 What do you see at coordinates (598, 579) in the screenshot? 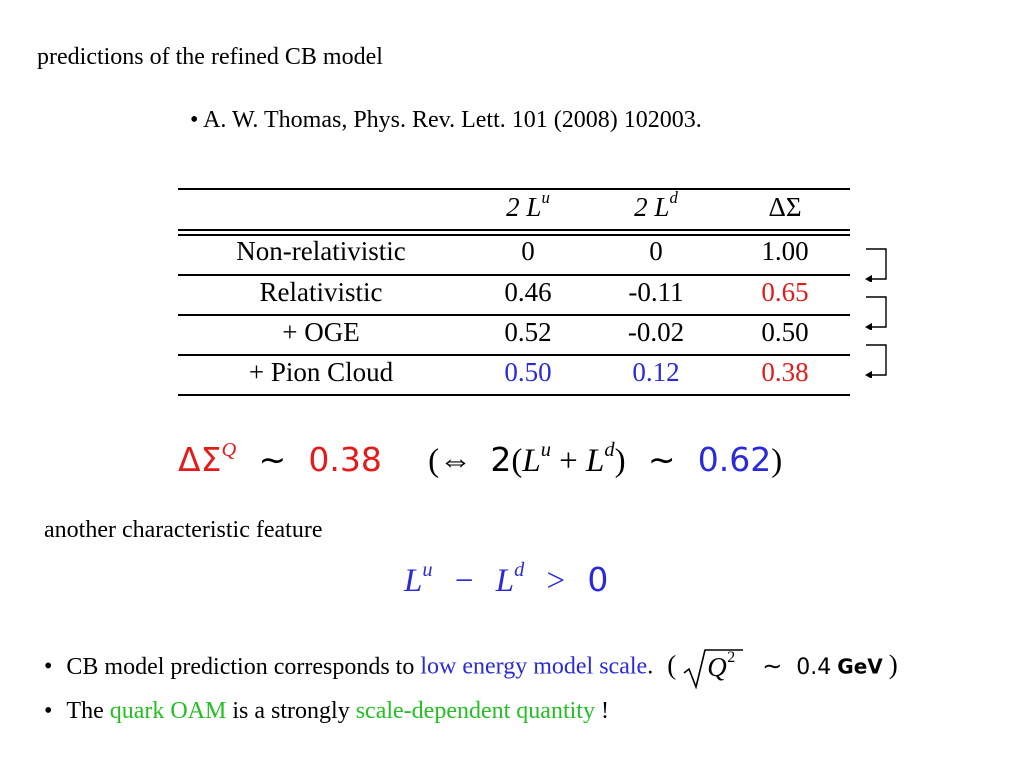
I see `eq2-zero: 0` at bounding box center [598, 579].